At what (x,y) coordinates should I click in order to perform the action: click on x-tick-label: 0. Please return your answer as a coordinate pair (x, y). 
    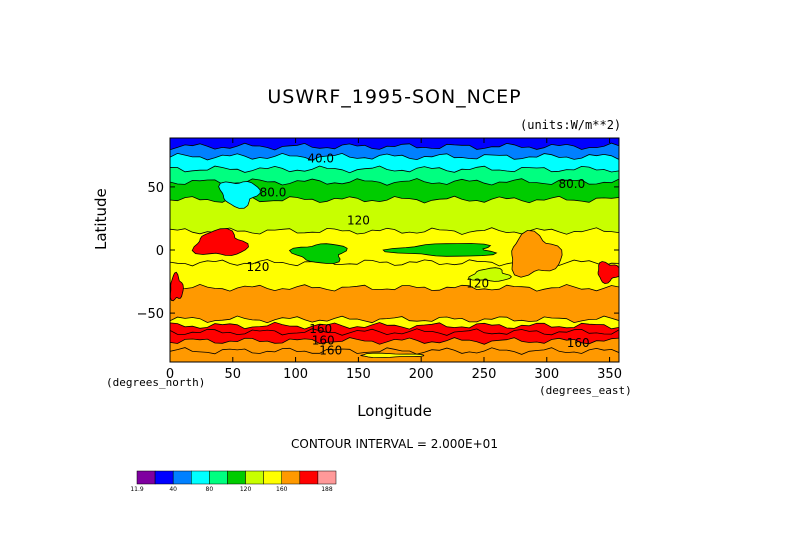
    Looking at the image, I should click on (170, 374).